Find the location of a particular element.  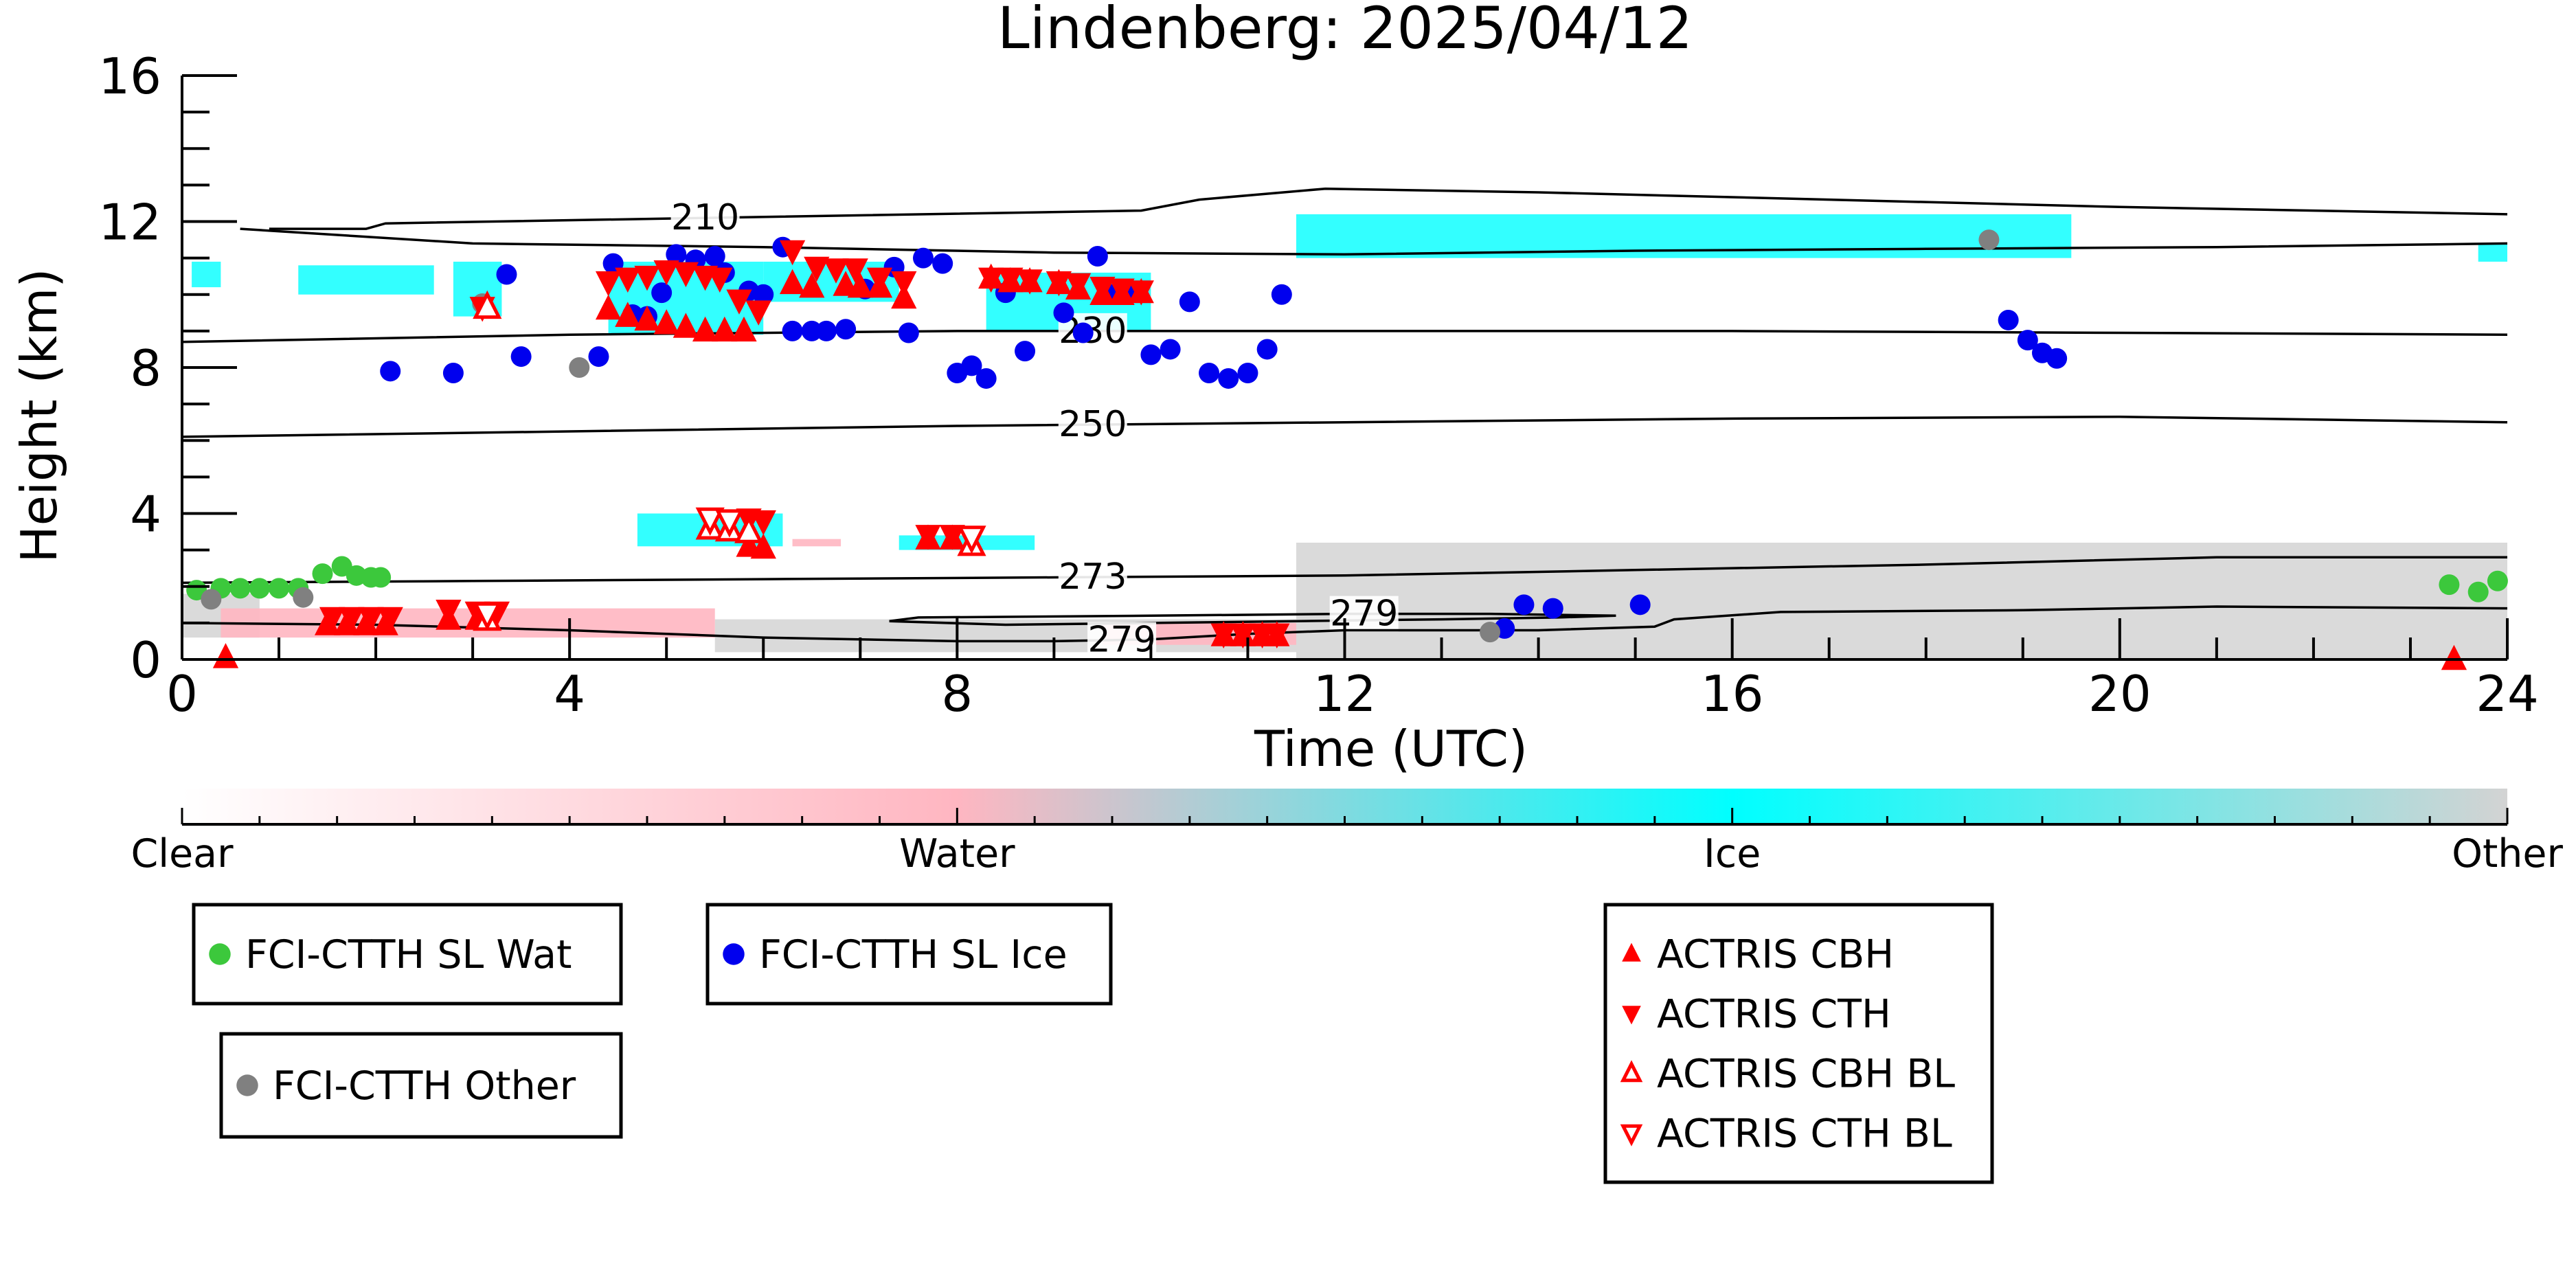

colorbar-label: Water is located at coordinates (957, 854).